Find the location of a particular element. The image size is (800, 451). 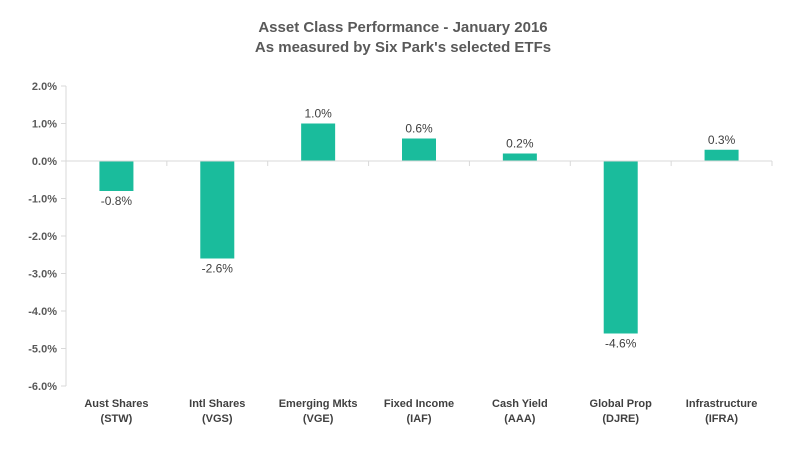

x-category-label: Global Prop is located at coordinates (621, 404).